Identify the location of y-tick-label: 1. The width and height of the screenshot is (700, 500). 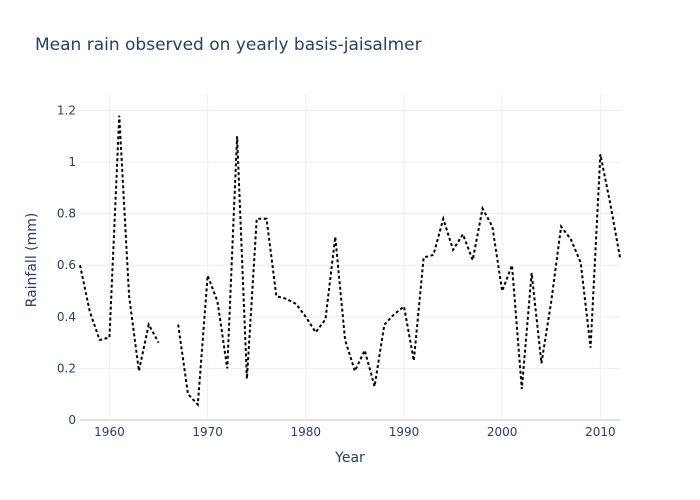
(72, 162).